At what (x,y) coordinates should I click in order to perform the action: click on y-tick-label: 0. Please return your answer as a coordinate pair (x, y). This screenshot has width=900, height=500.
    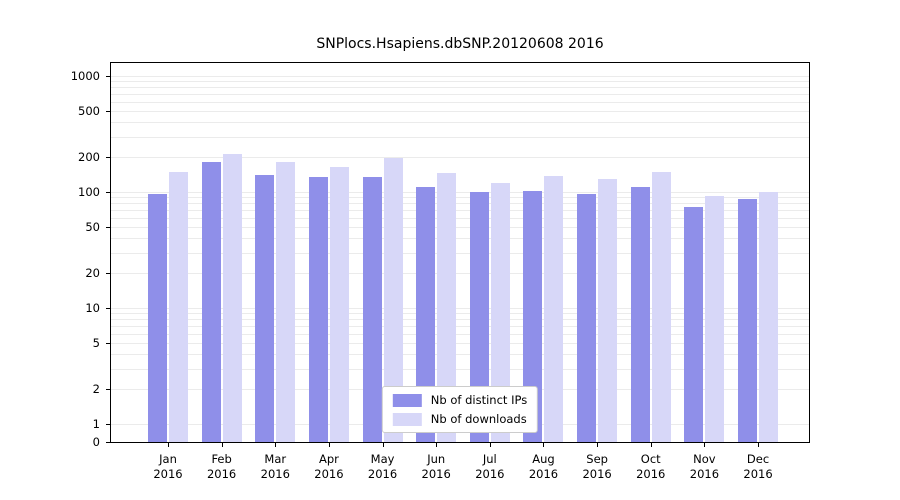
    Looking at the image, I should click on (96, 442).